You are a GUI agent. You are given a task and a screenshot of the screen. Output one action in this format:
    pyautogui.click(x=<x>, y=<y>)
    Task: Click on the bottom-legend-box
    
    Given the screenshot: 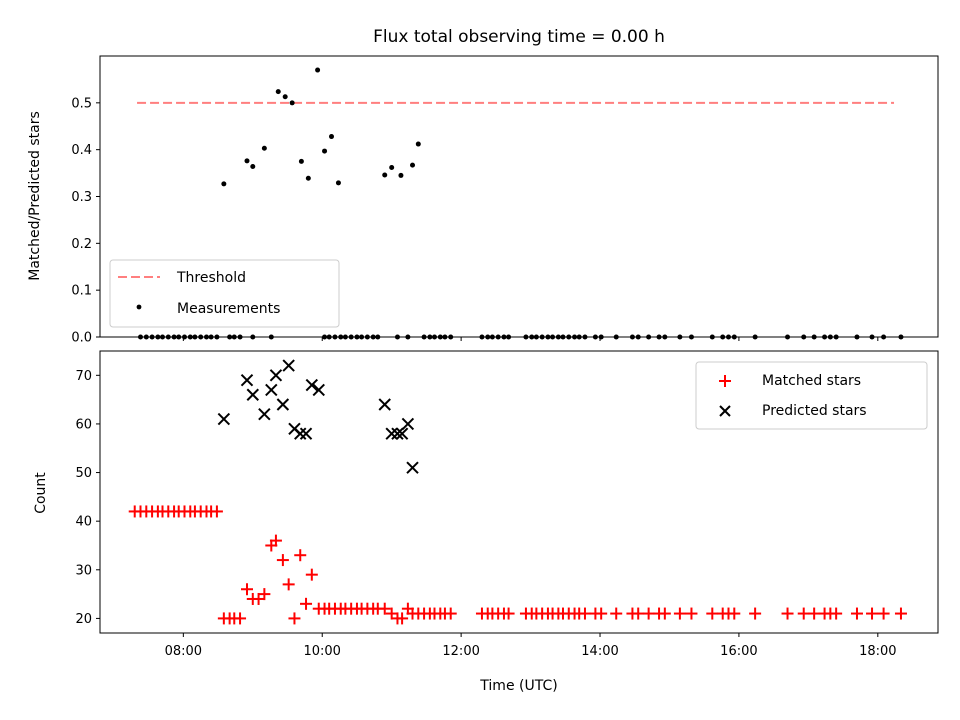 What is the action you would take?
    pyautogui.click(x=811, y=395)
    